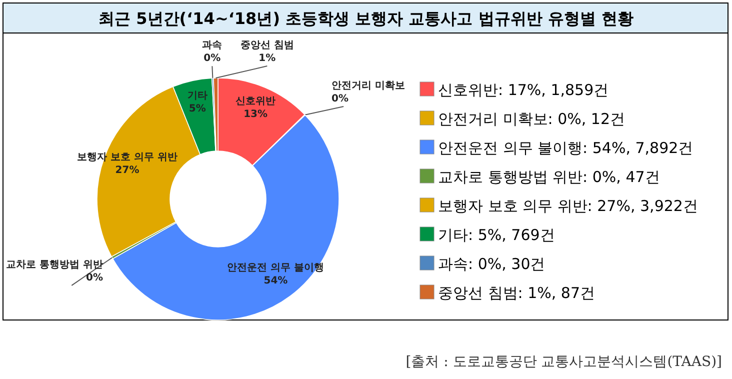 The height and width of the screenshot is (379, 732). What do you see at coordinates (197, 102) in the screenshot?
I see `data-label: 기타 5%` at bounding box center [197, 102].